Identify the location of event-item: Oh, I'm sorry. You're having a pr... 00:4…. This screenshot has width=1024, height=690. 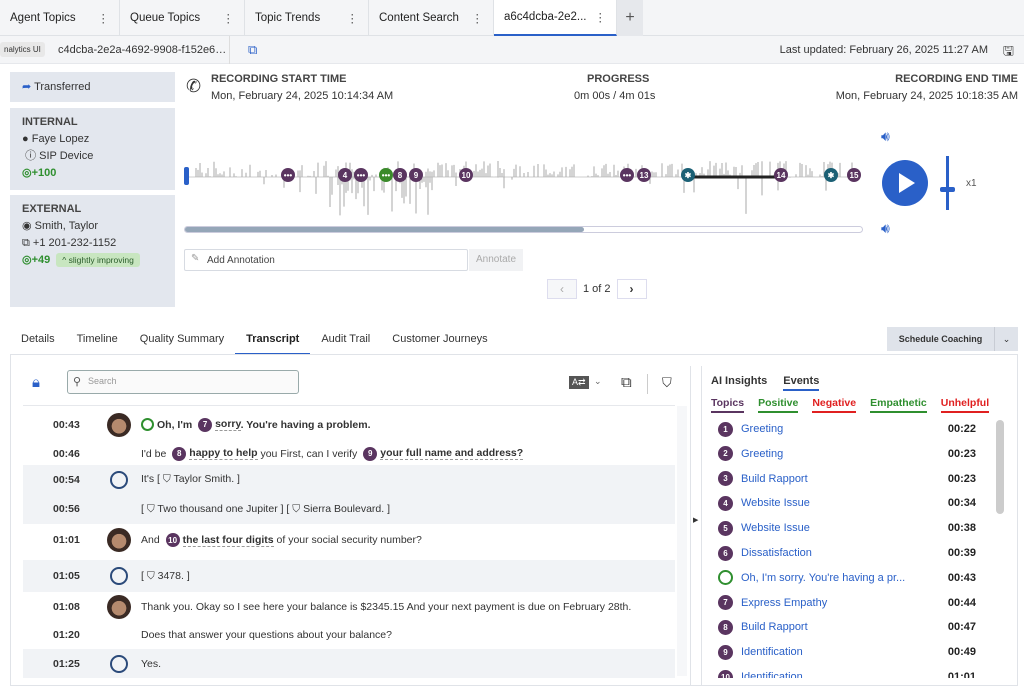
(847, 578).